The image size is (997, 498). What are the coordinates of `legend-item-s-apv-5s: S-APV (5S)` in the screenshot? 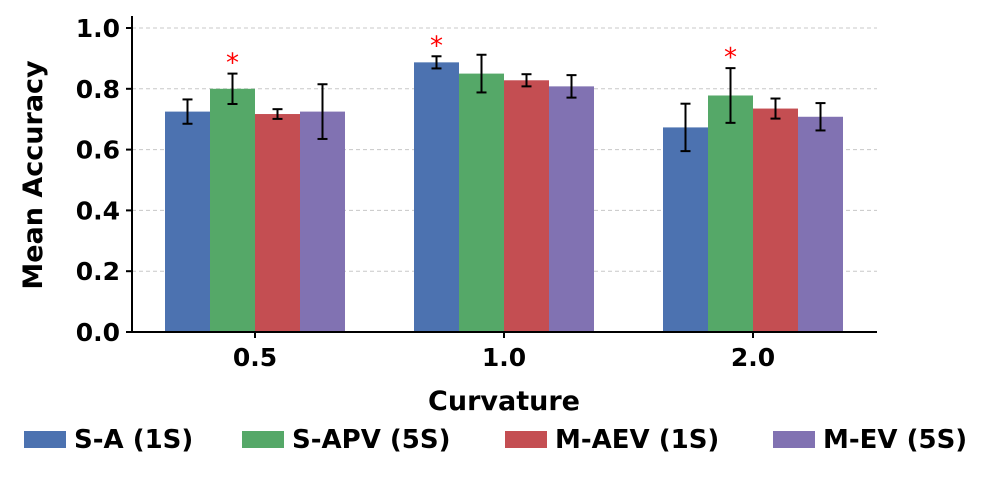 It's located at (346, 440).